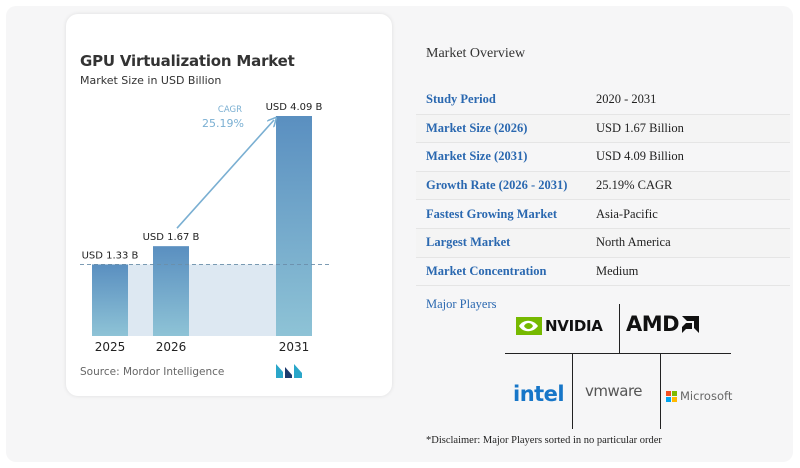 The width and height of the screenshot is (800, 468). I want to click on amd-logo: AMD, so click(663, 324).